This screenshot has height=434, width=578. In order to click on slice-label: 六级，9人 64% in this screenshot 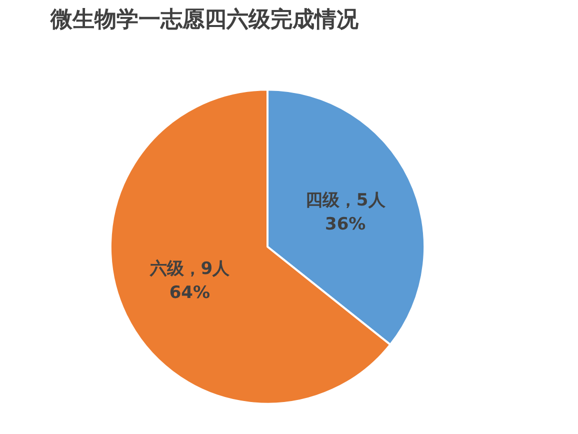, I will do `click(189, 280)`.